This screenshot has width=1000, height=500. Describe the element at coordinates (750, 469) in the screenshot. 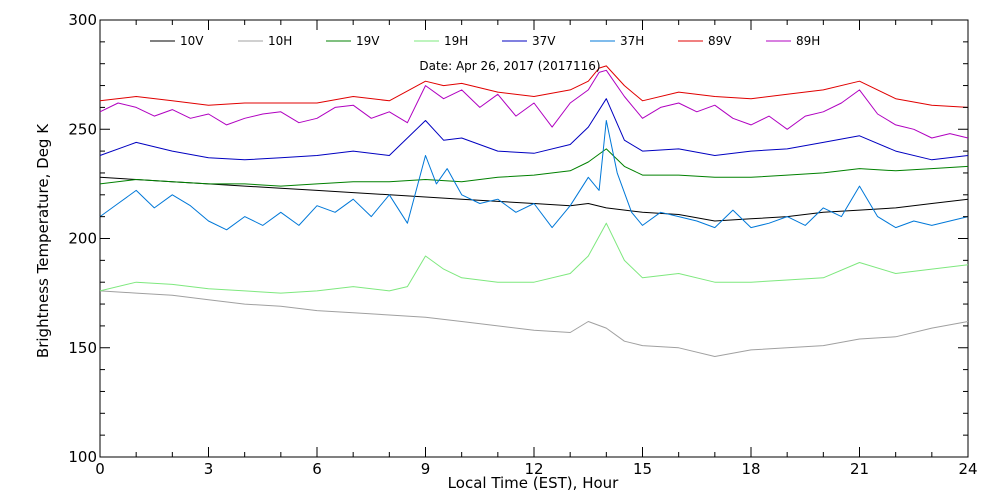

I see `x-tick-label: 18` at that location.